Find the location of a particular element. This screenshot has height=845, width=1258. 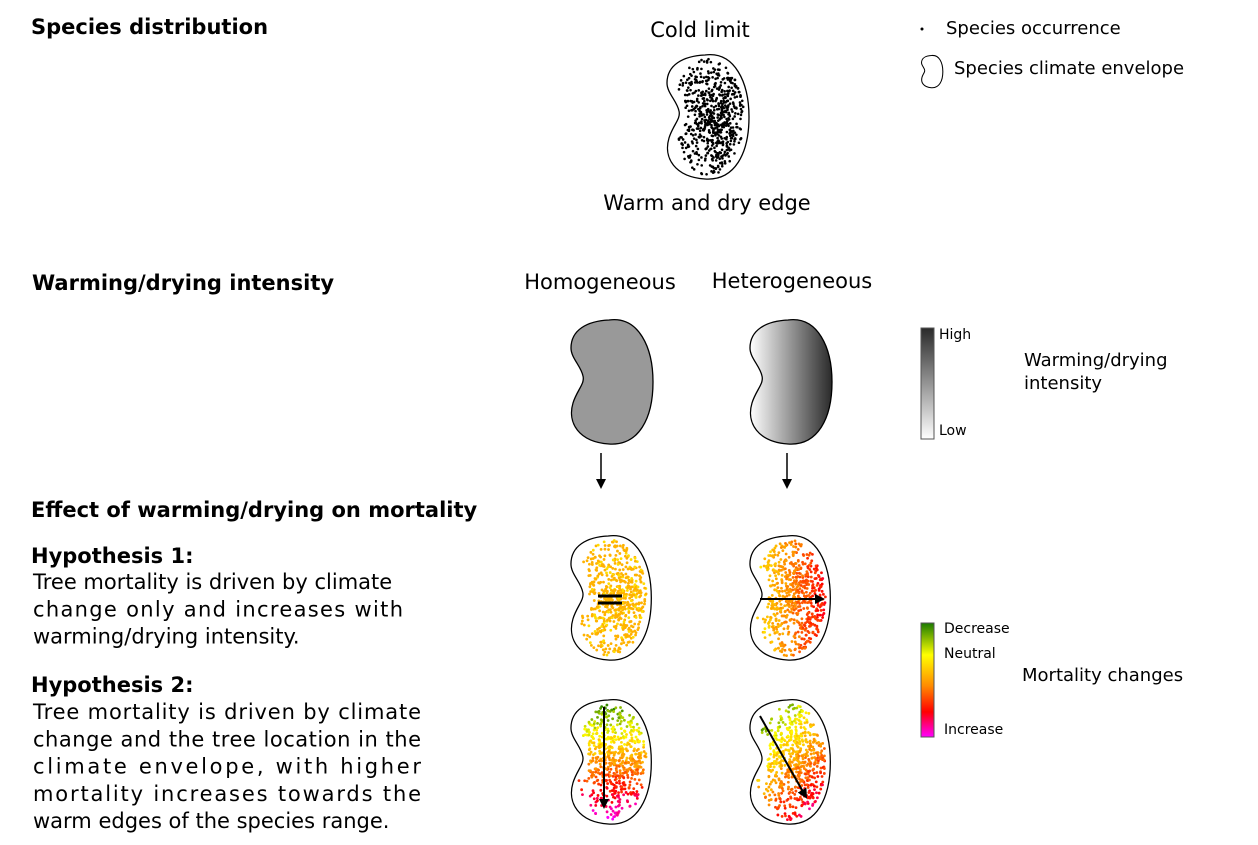

hypothesis-line: mortality increases towards the is located at coordinates (227, 794).